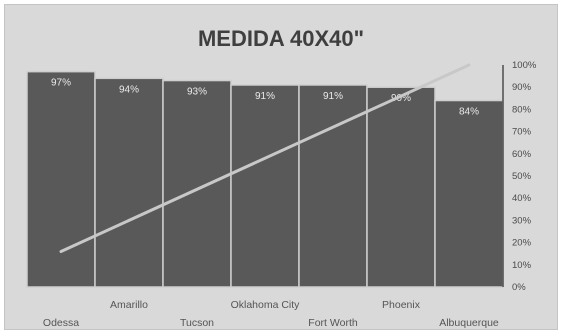 The width and height of the screenshot is (562, 334). I want to click on y-axis: 0% 10% 20% 30% 40% 50% 60% 70% 80% 90% 100%, so click(519, 176).